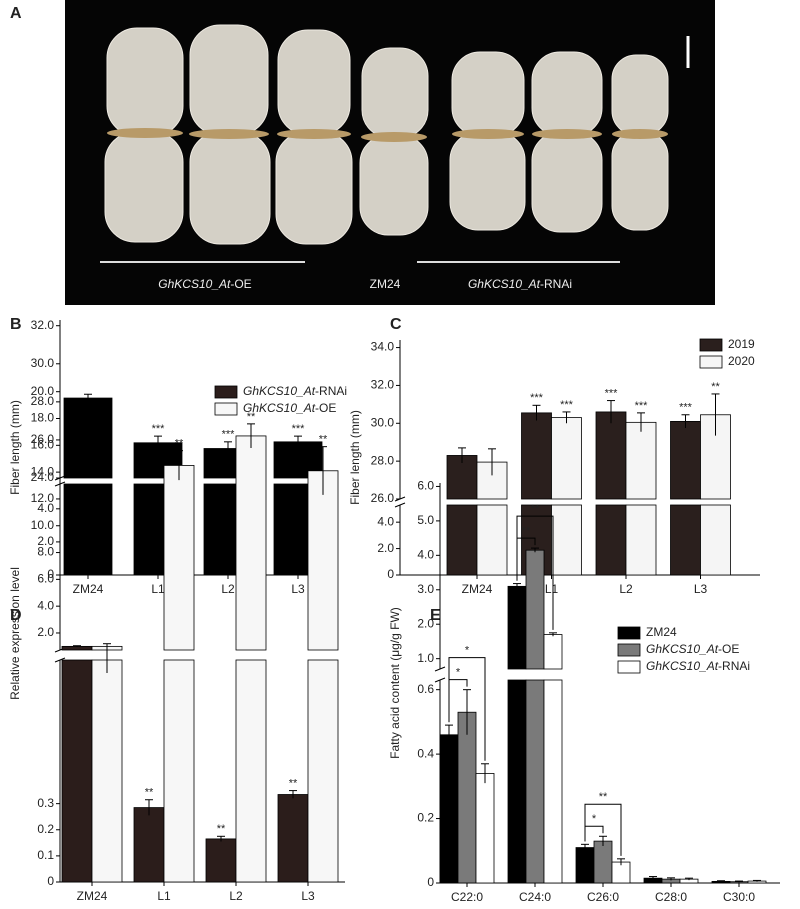 This screenshot has width=800, height=909. What do you see at coordinates (298, 589) in the screenshot?
I see `x-tick-label: L3` at bounding box center [298, 589].